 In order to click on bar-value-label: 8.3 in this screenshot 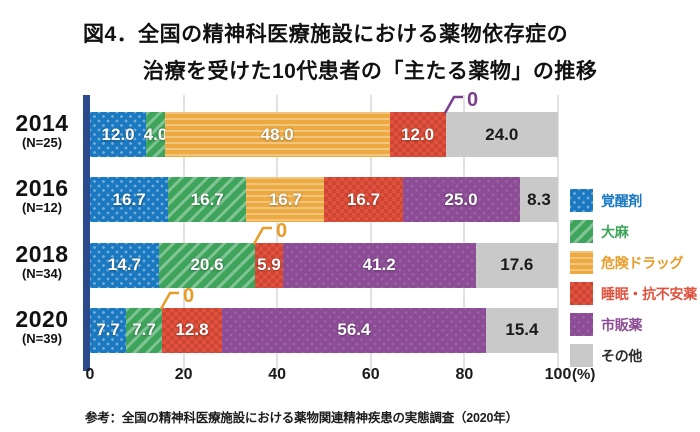, I will do `click(539, 199)`.